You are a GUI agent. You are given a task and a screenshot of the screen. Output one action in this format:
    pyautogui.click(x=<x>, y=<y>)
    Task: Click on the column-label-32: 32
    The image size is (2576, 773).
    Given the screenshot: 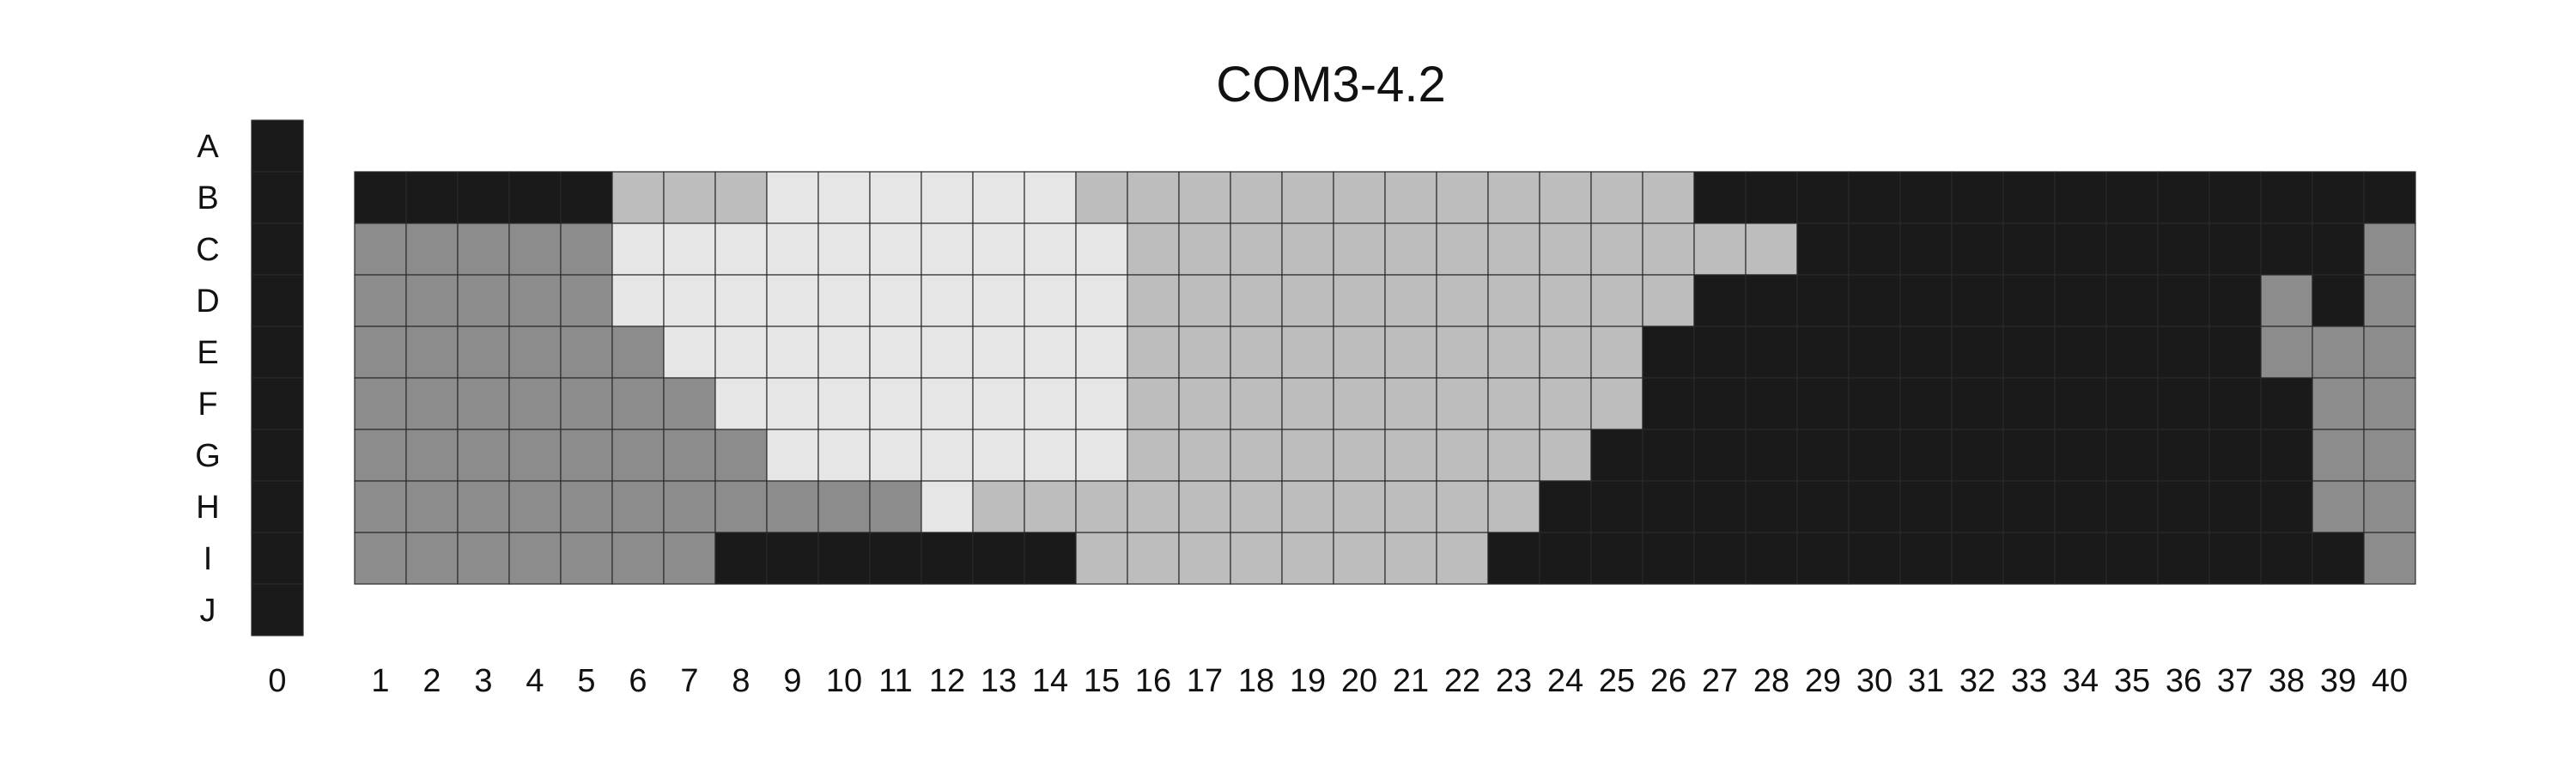 What is the action you would take?
    pyautogui.click(x=1977, y=681)
    